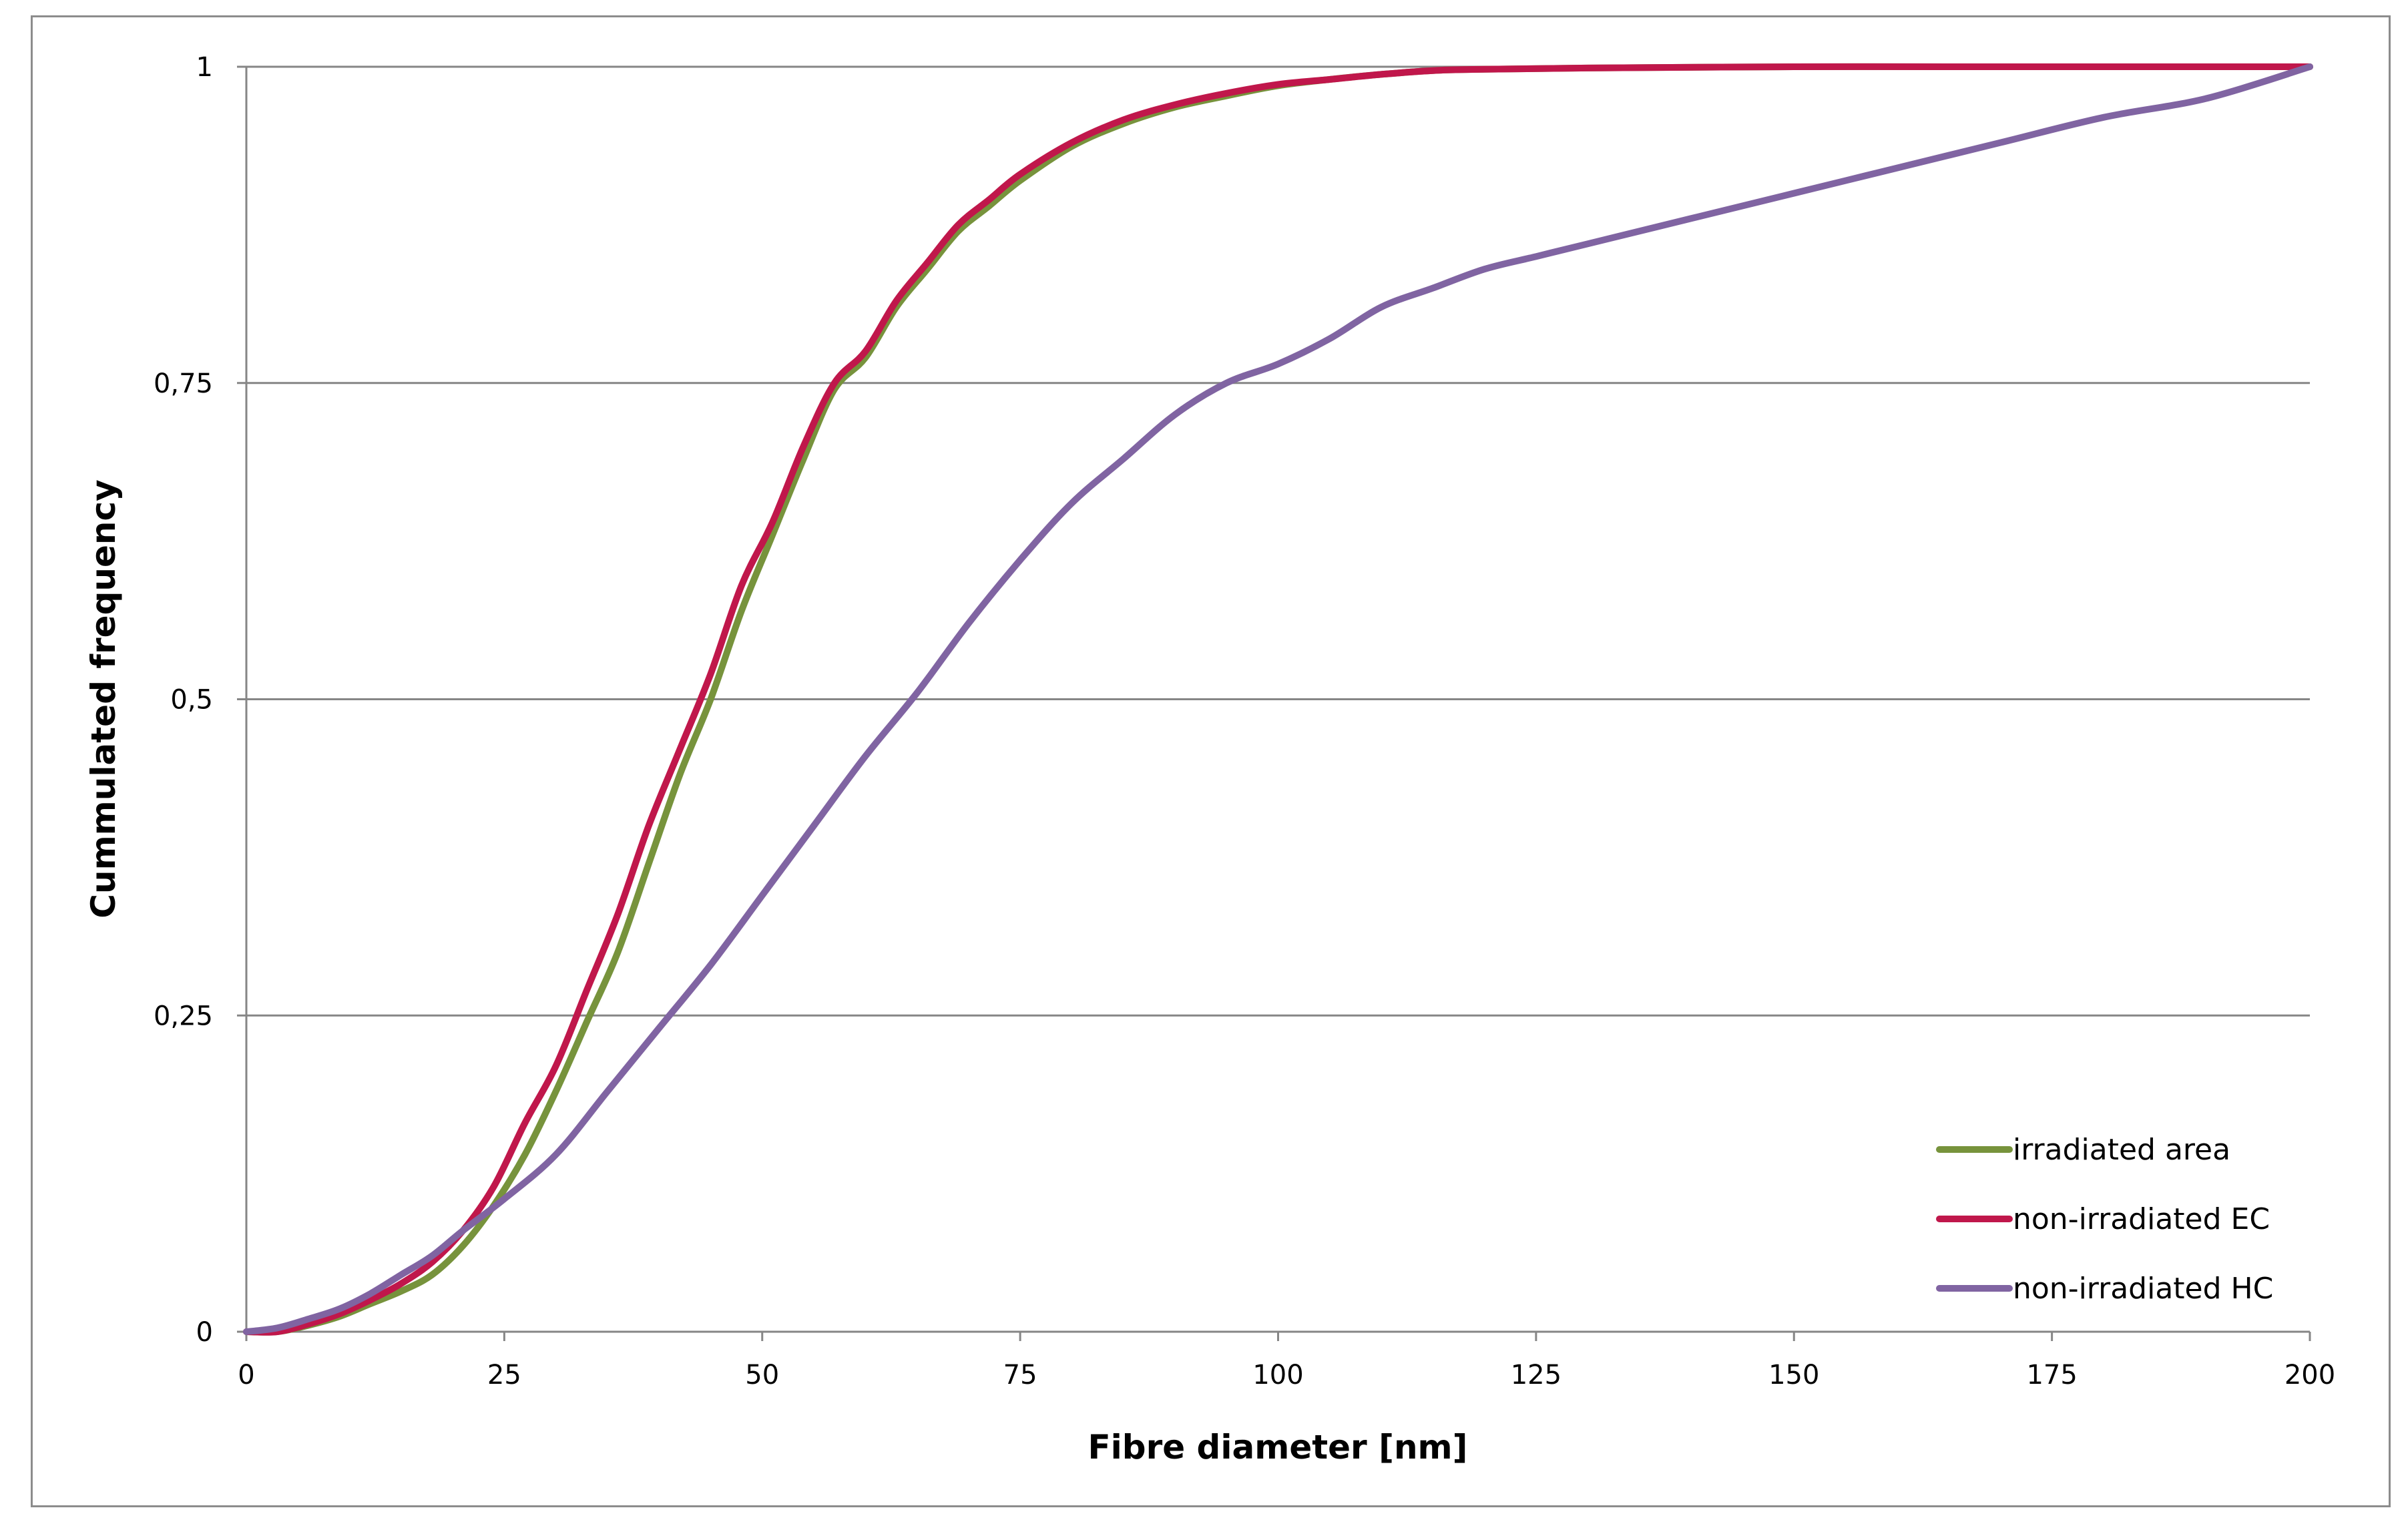 Image resolution: width=2408 pixels, height=1538 pixels. I want to click on y-tick-label-3: 0,75, so click(183, 383).